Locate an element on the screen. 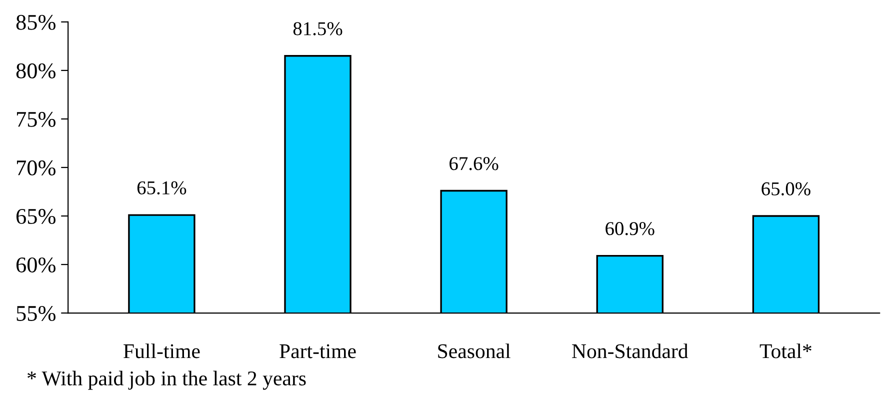 The height and width of the screenshot is (406, 884). data-label: 65.0% is located at coordinates (786, 189).